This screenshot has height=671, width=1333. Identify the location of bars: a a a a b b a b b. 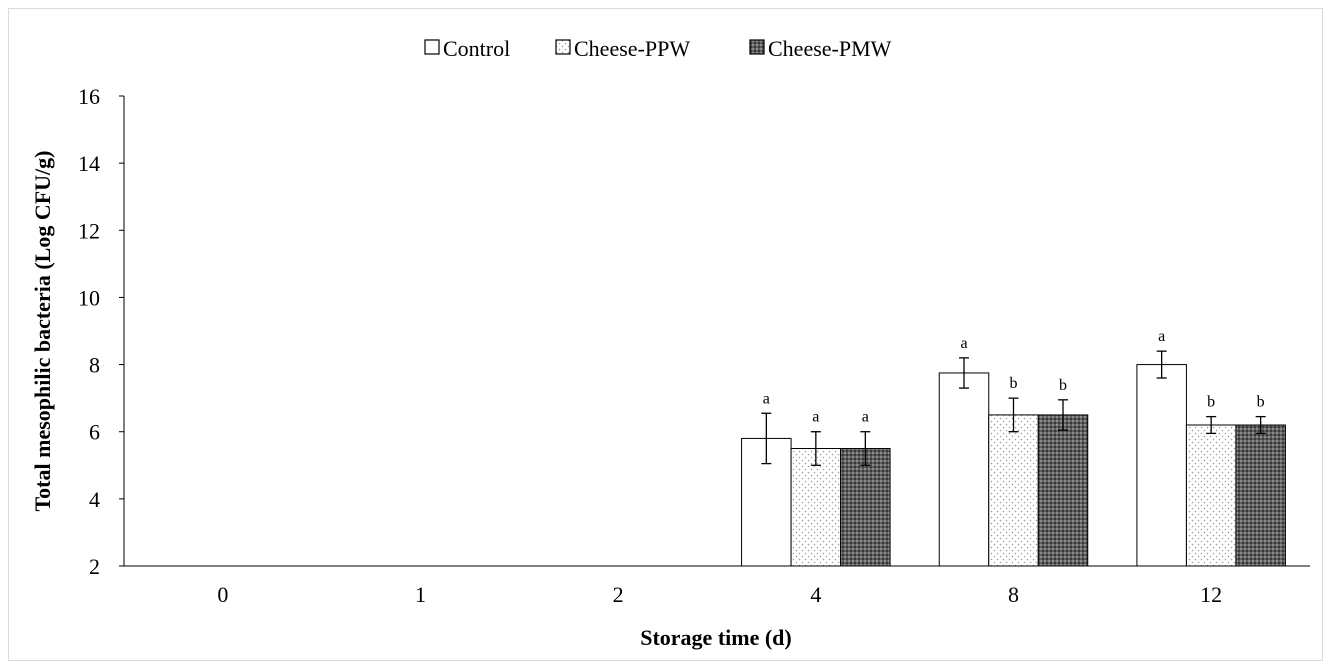
(1013, 447).